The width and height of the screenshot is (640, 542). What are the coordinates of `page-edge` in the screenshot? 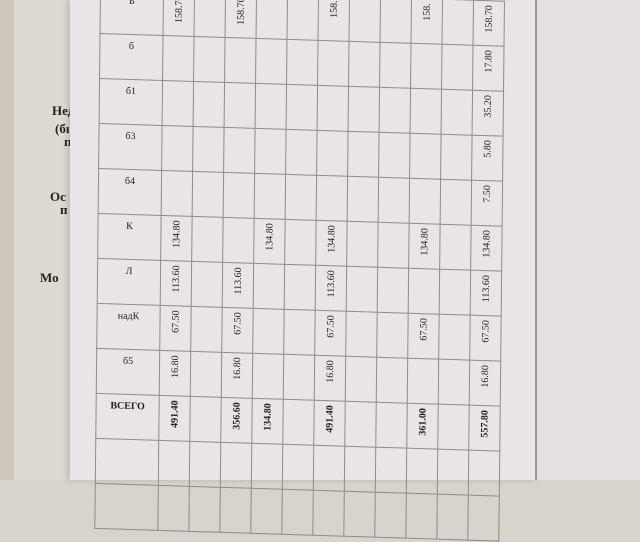 It's located at (7, 240).